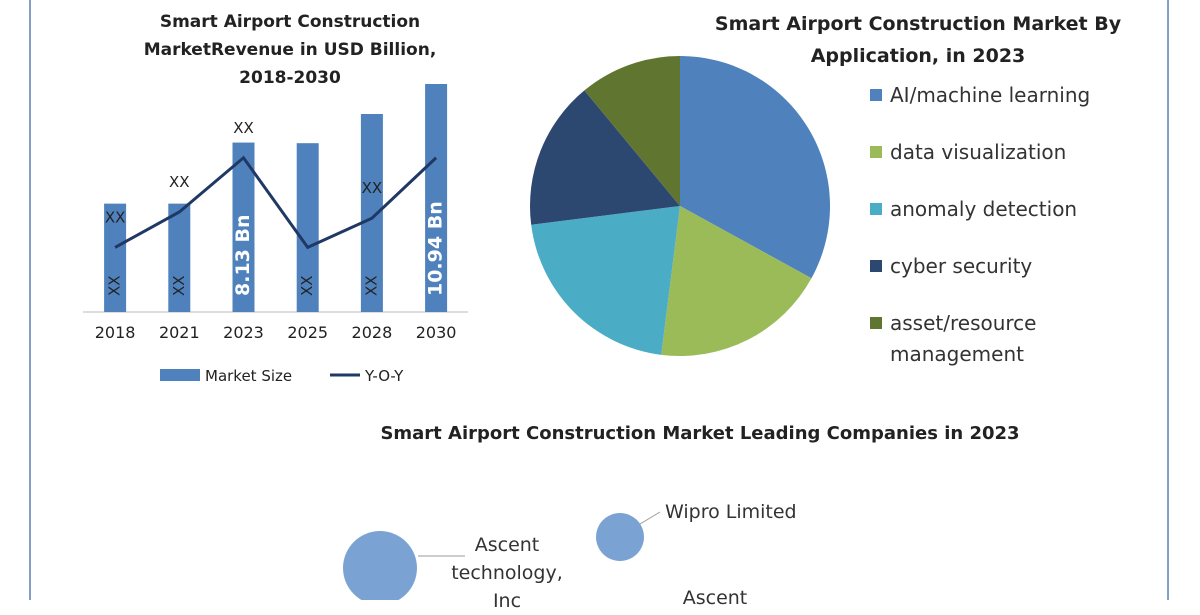  What do you see at coordinates (372, 332) in the screenshot?
I see `x-tick-label: 2028` at bounding box center [372, 332].